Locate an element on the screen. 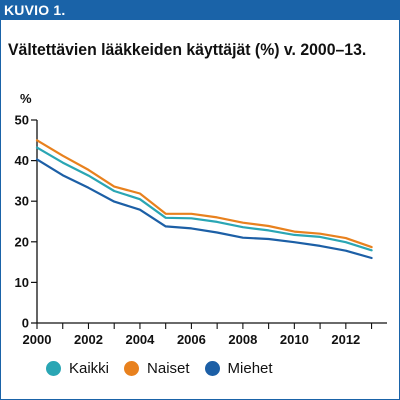 Image resolution: width=400 pixels, height=400 pixels. legend: Kaikki Naiset Miehet is located at coordinates (167, 368).